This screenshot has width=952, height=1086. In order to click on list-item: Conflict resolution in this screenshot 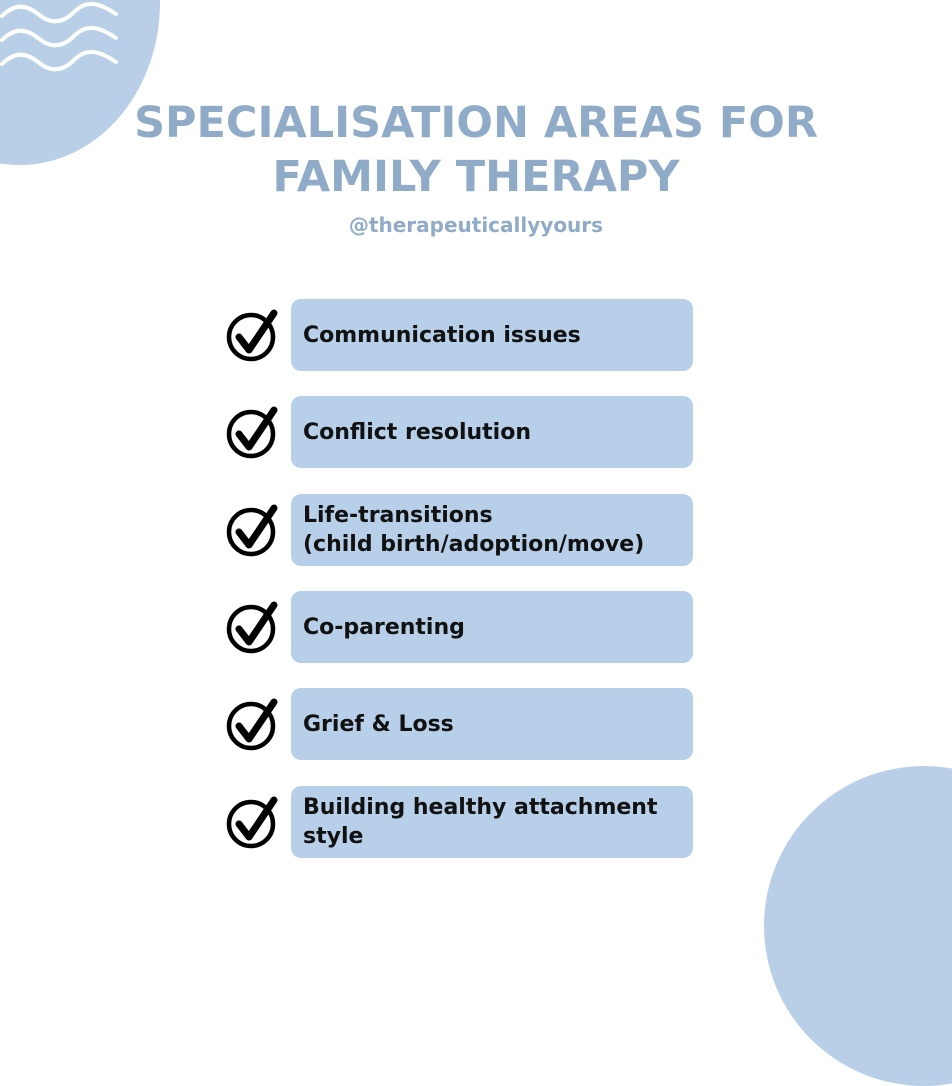, I will do `click(460, 432)`.